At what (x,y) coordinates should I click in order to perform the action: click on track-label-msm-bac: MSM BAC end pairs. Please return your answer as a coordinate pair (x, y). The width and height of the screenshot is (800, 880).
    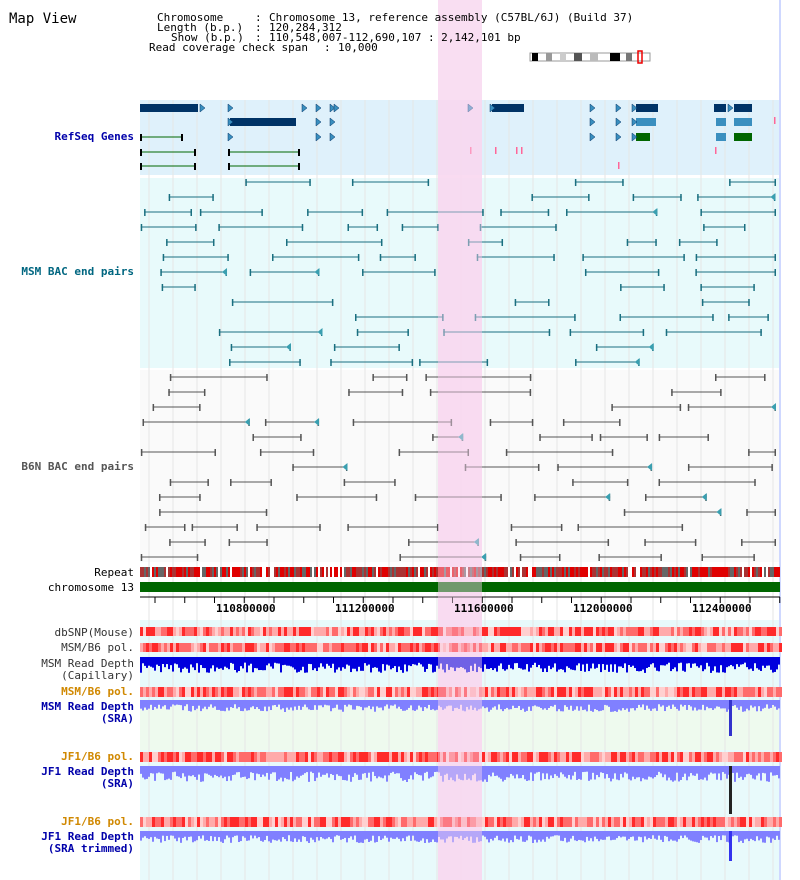
    Looking at the image, I should click on (77, 271).